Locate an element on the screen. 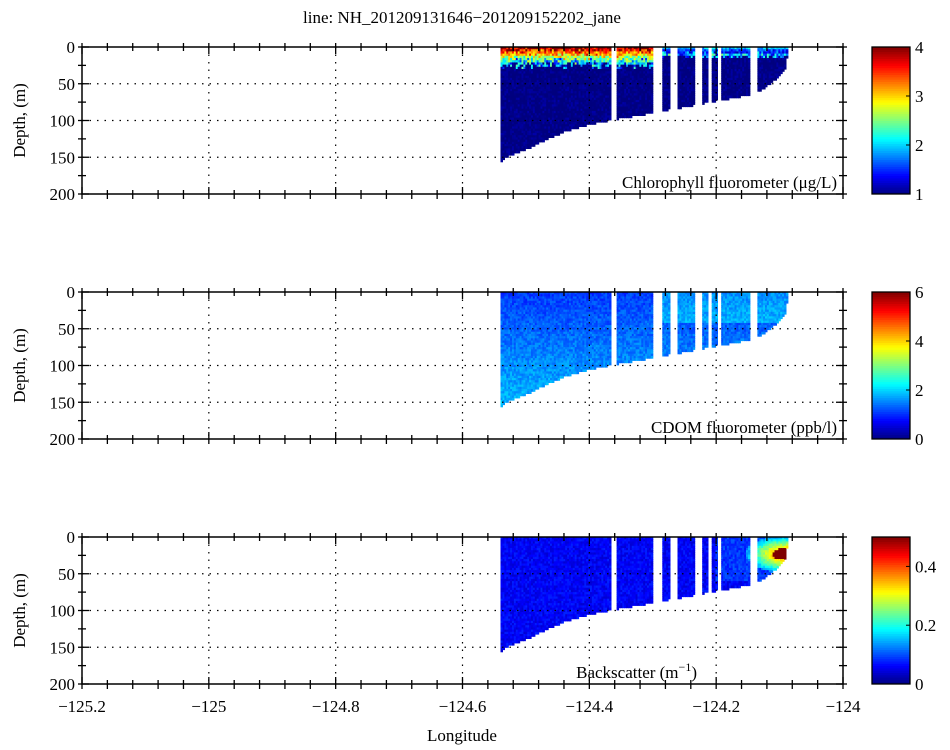  colorbar-swatch is located at coordinates (891, 64).